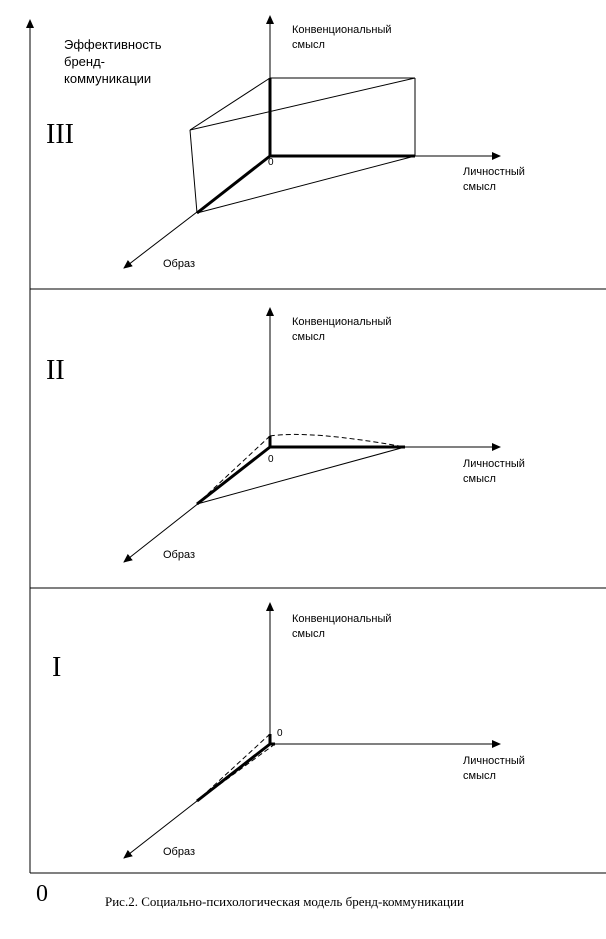 This screenshot has width=606, height=939. I want to click on panel-3-image-label: Образ, so click(179, 264).